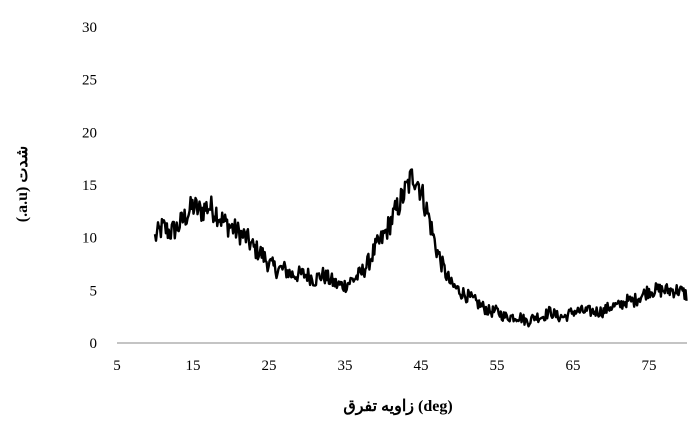  Describe the element at coordinates (497, 366) in the screenshot. I see `x-tick-label: 55` at that location.